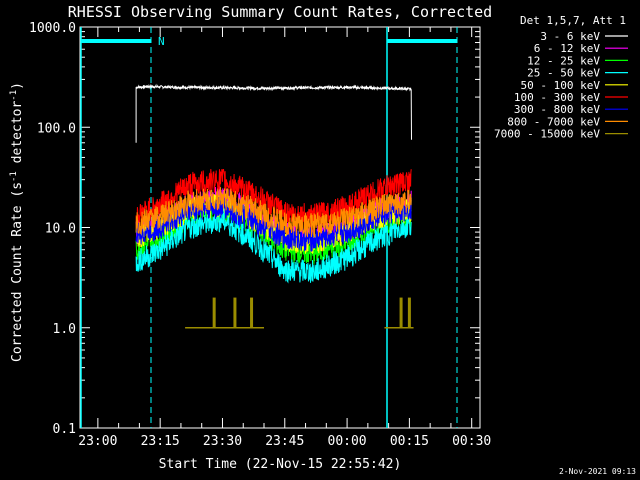  I want to click on y-axis-label-sup1: -1, so click(14, 176).